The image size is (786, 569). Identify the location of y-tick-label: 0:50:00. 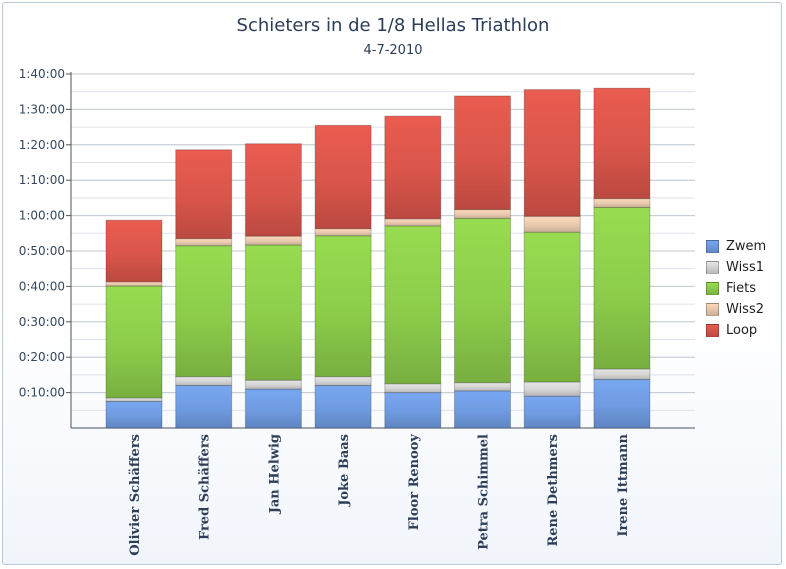
(42, 251).